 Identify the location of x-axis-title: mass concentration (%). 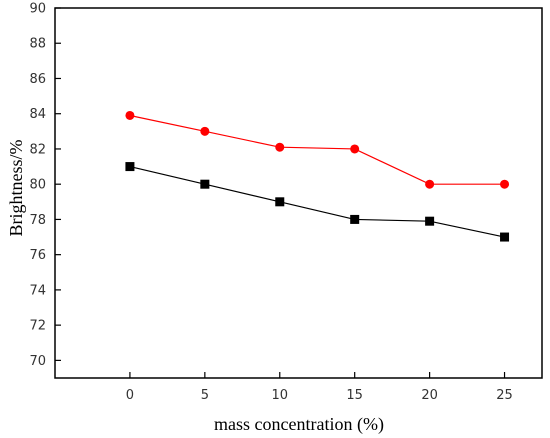
(299, 424).